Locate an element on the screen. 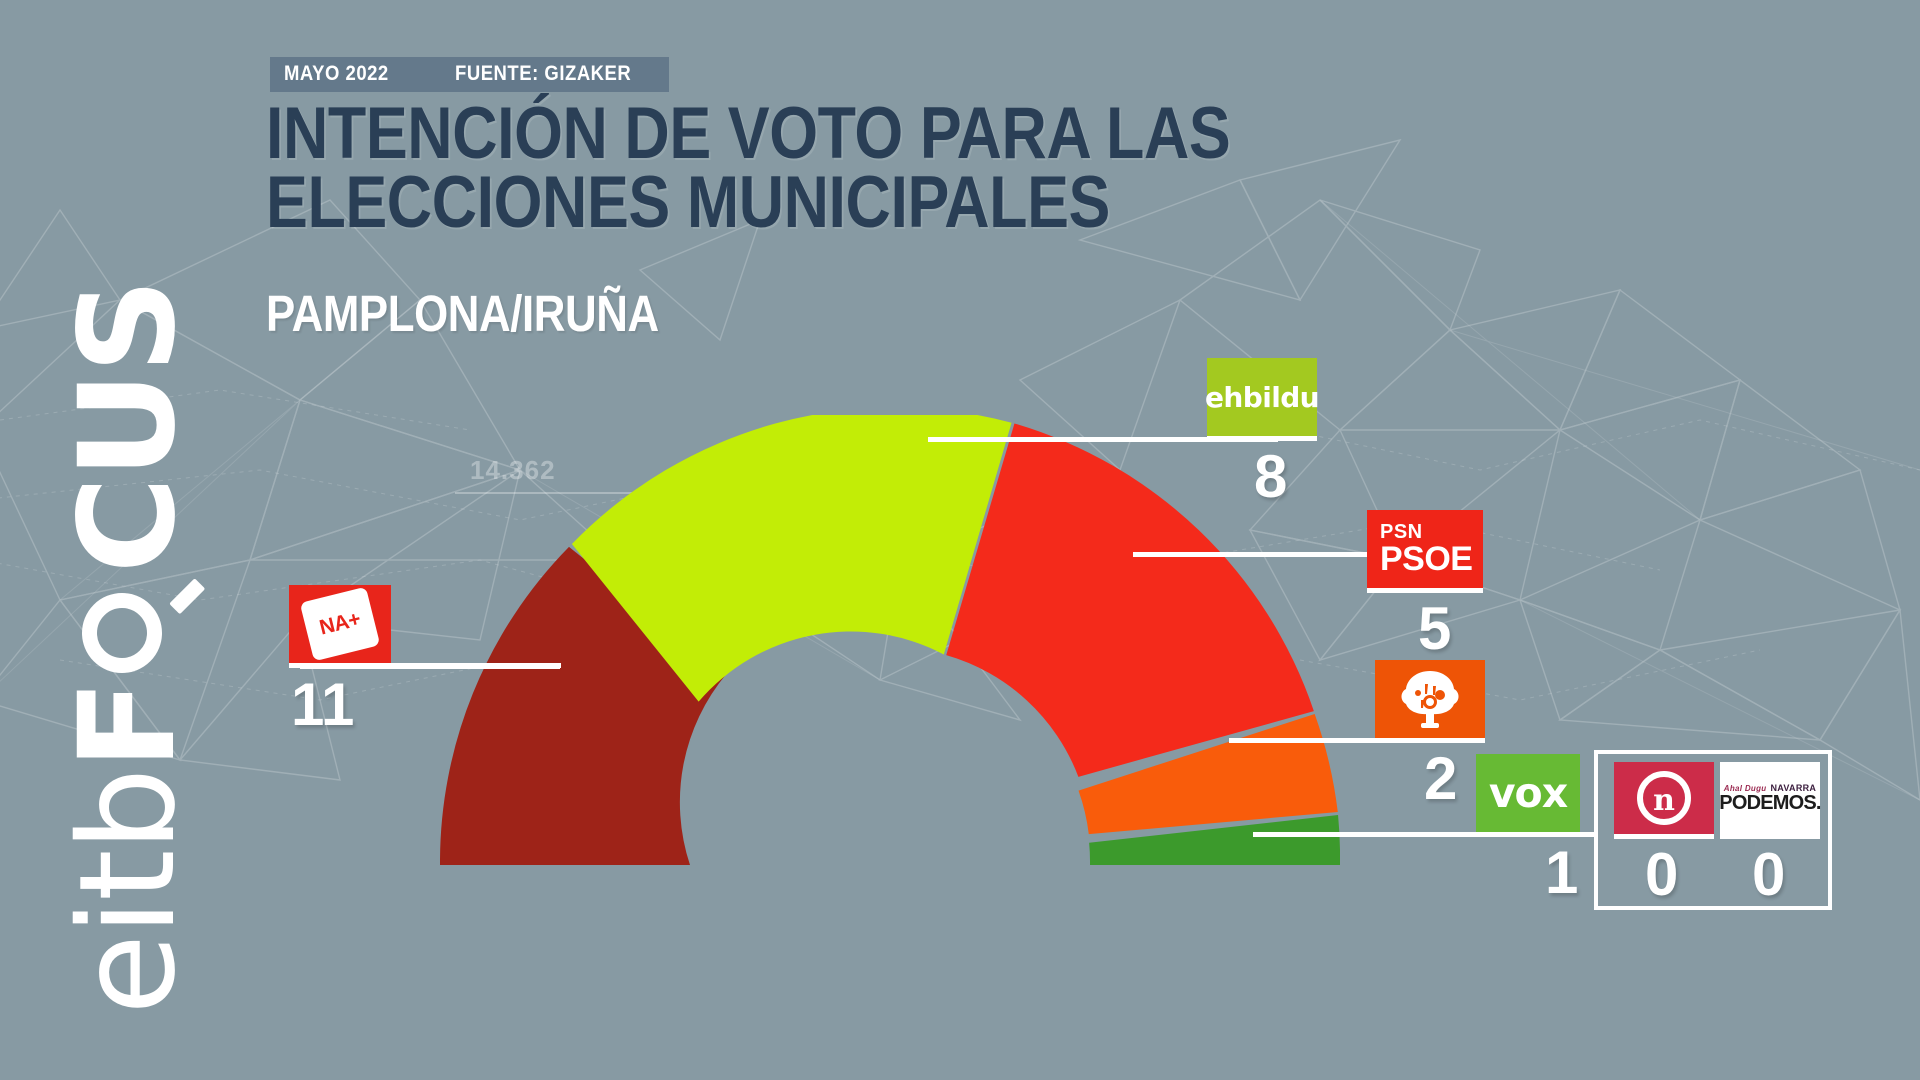 This screenshot has height=1080, width=1920. psoe-label: PSOE is located at coordinates (1426, 558).